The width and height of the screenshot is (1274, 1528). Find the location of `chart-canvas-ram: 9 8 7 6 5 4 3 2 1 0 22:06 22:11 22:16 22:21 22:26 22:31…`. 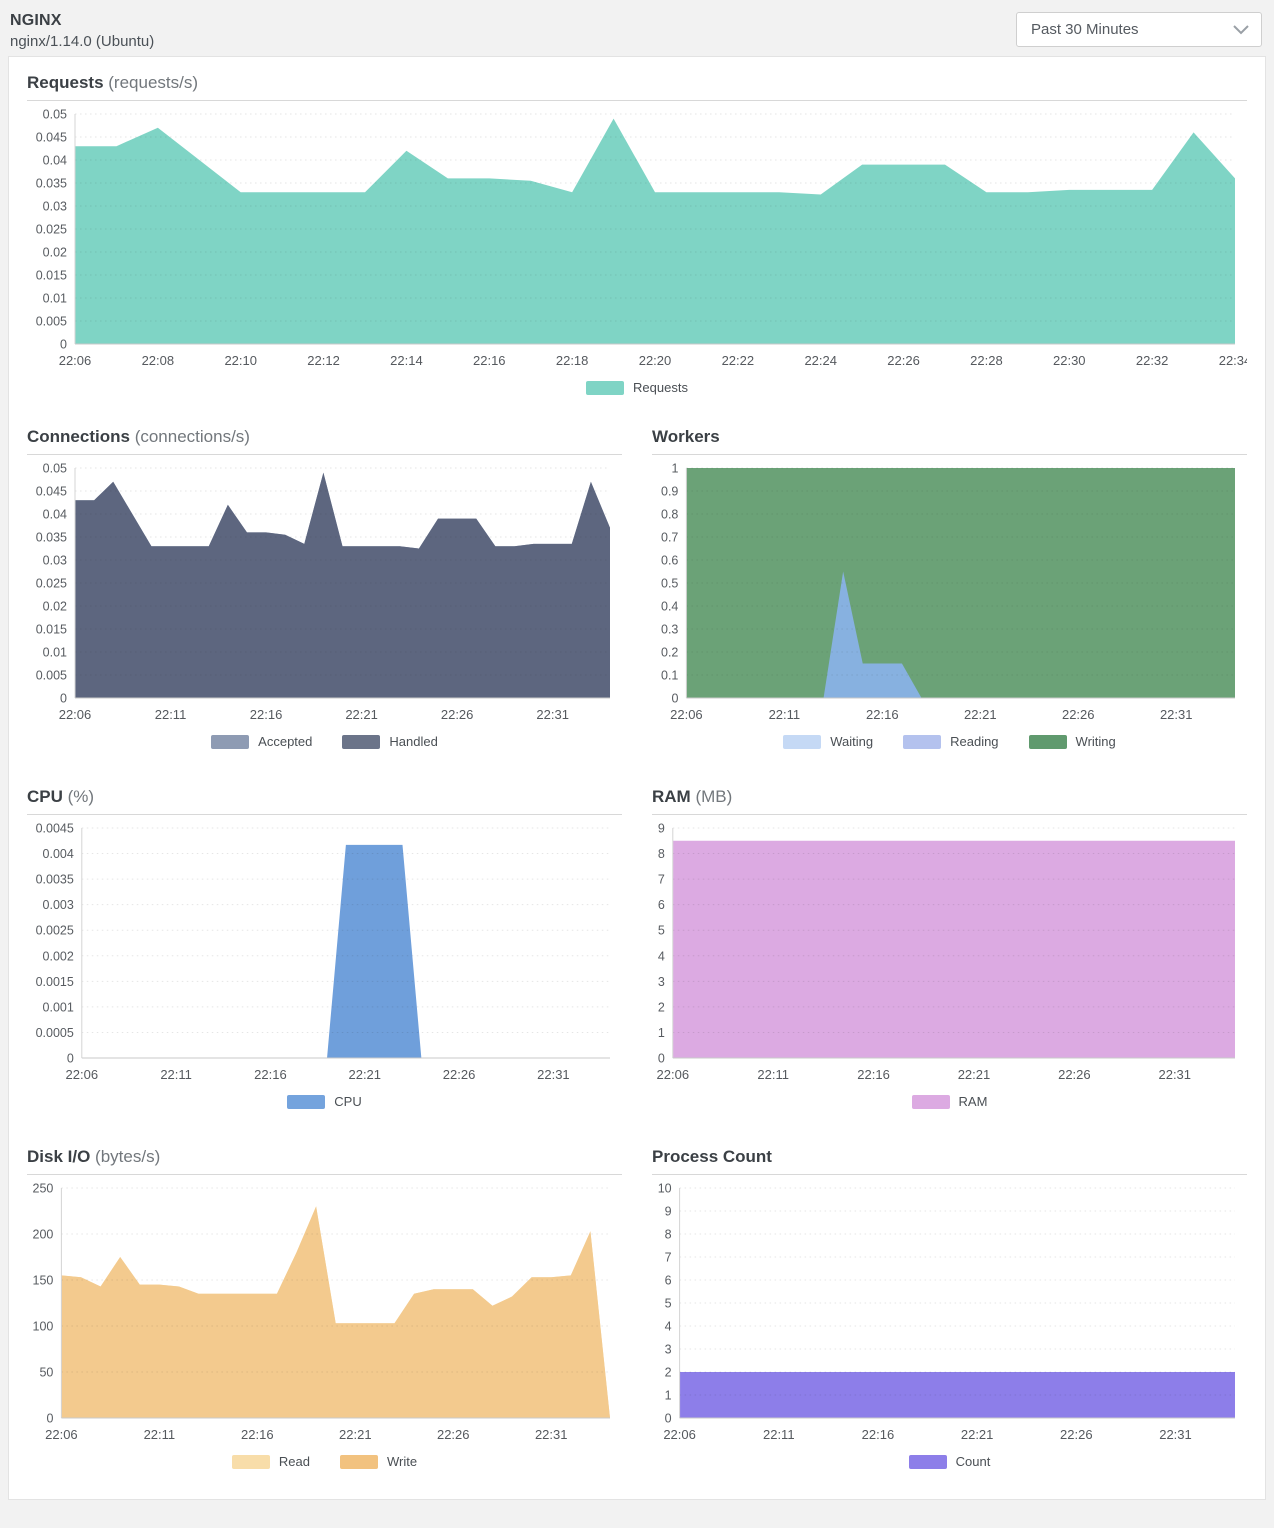

chart-canvas-ram: 9 8 7 6 5 4 3 2 1 0 22:06 22:11 22:16 22:21 22:26 22:31… is located at coordinates (949, 968).